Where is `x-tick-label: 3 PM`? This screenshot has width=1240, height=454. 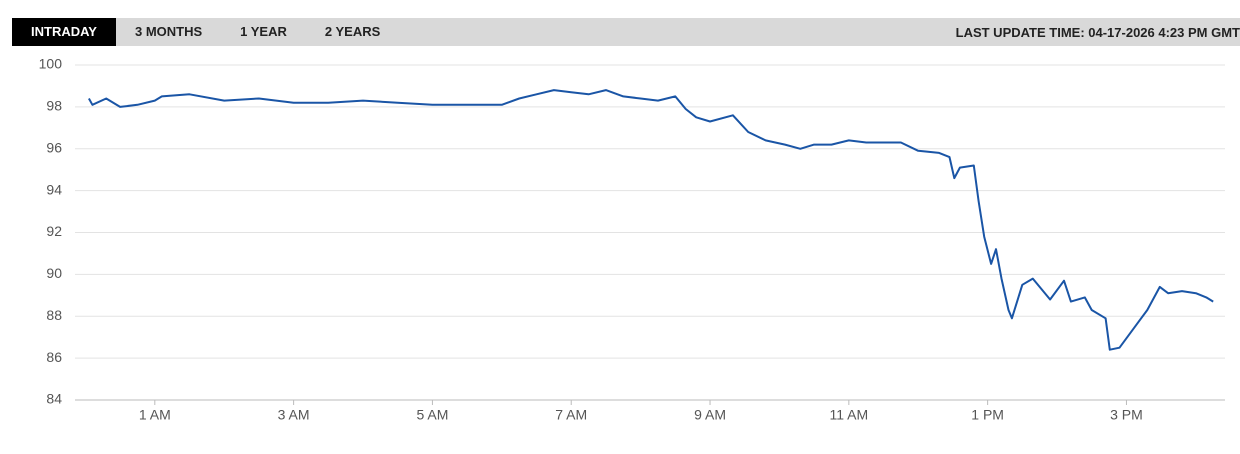 x-tick-label: 3 PM is located at coordinates (1126, 415).